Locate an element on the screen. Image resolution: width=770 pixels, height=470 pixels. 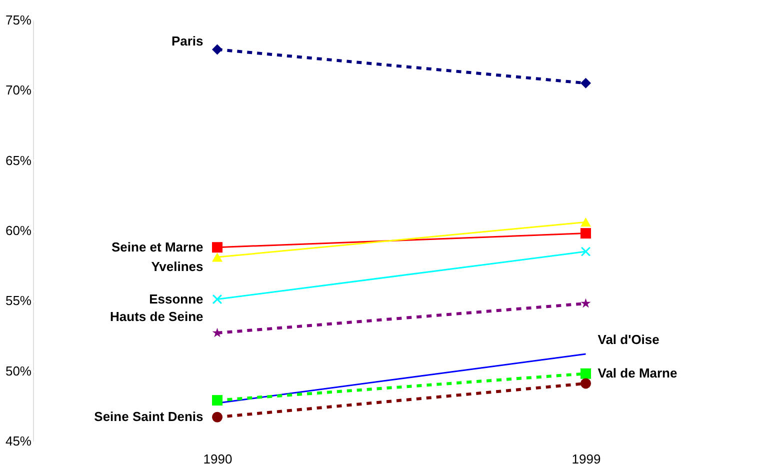
series-label: Val de Marne is located at coordinates (638, 373).